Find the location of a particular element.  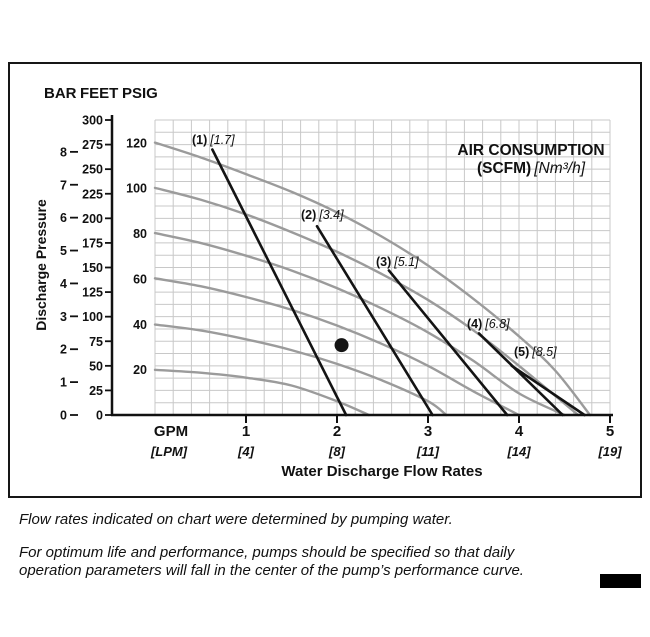

air-line-number: (1) is located at coordinates (200, 140).